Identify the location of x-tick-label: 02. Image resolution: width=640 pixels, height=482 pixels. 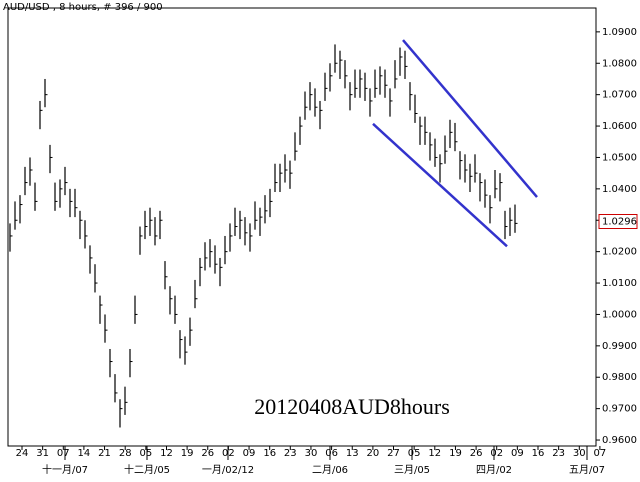
(496, 453).